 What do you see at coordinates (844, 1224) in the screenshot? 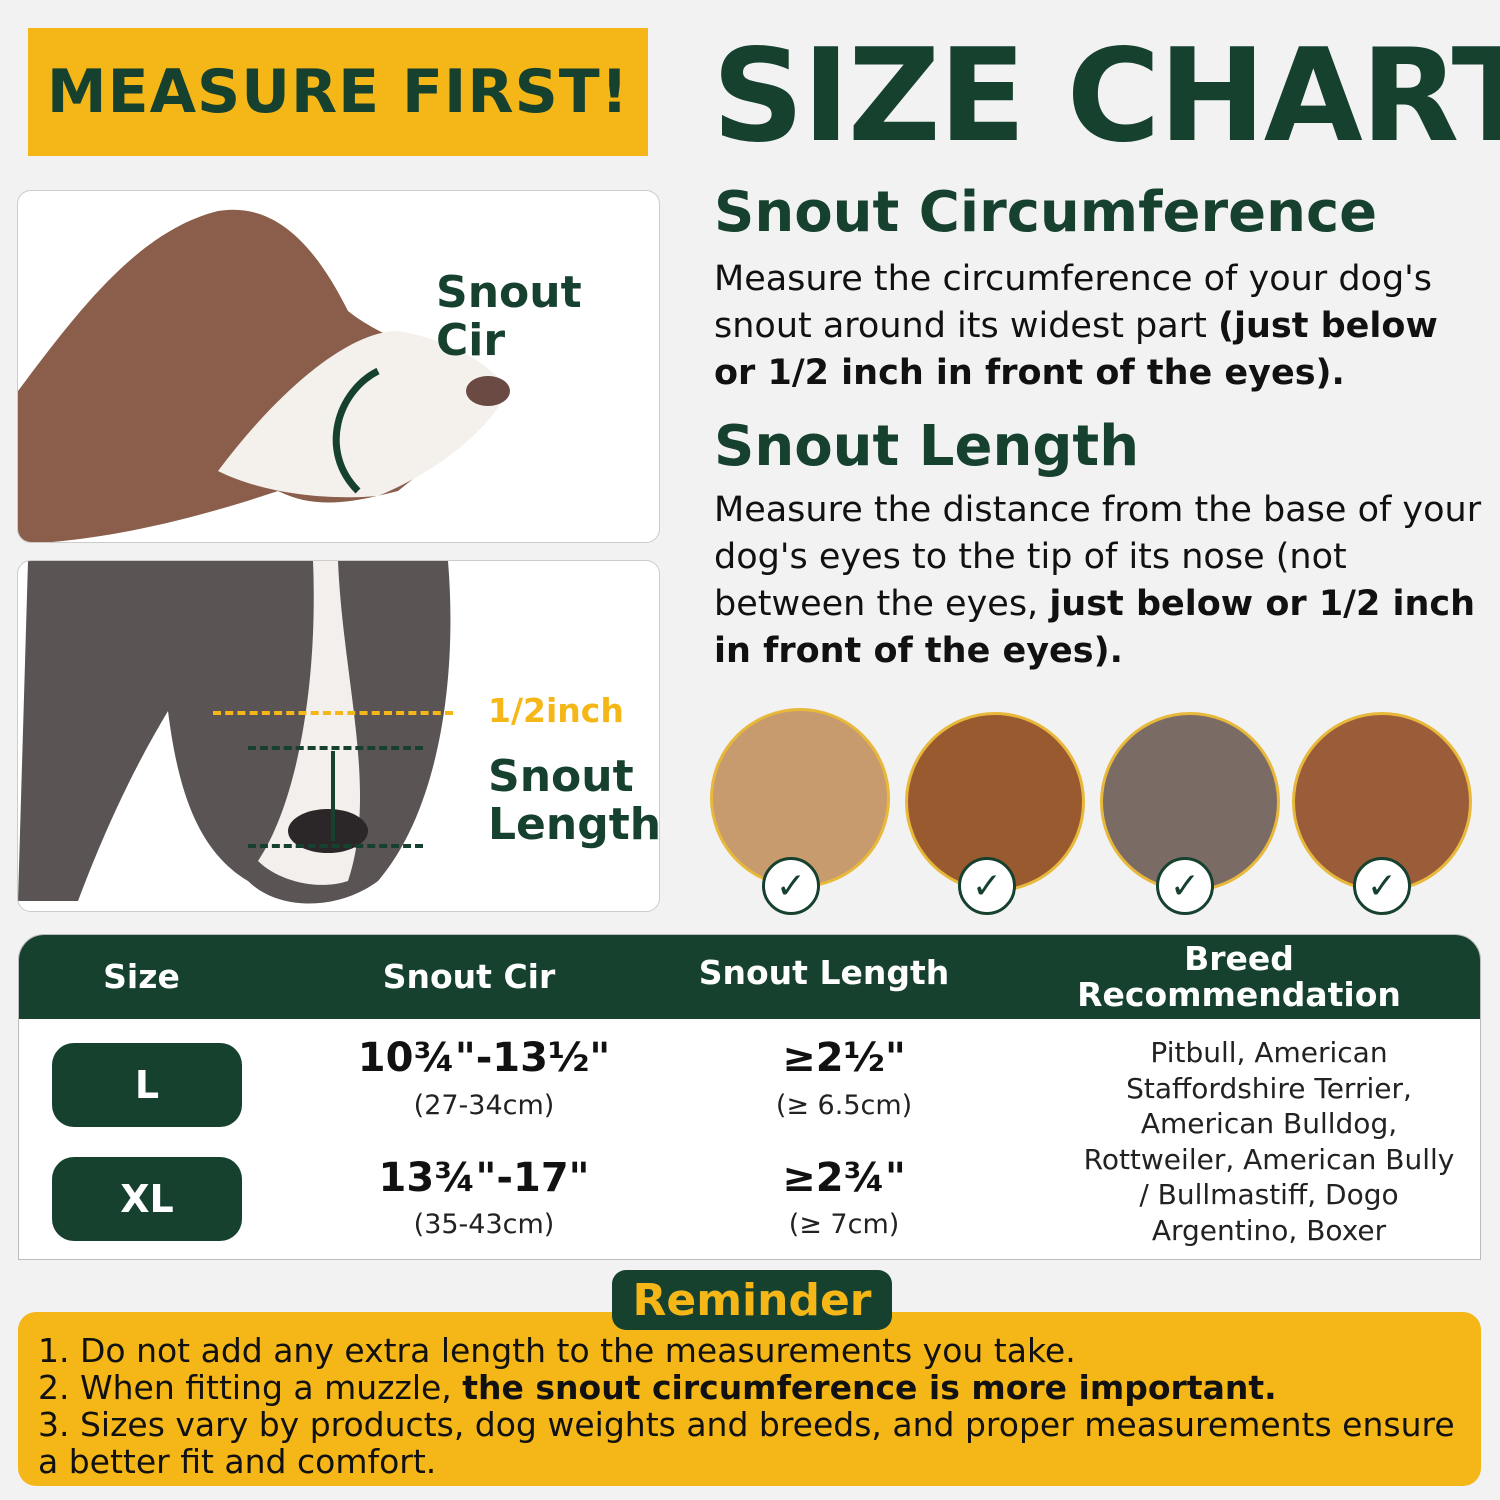
I see `xl-snout-length-cm: (≥ 7cm)` at bounding box center [844, 1224].